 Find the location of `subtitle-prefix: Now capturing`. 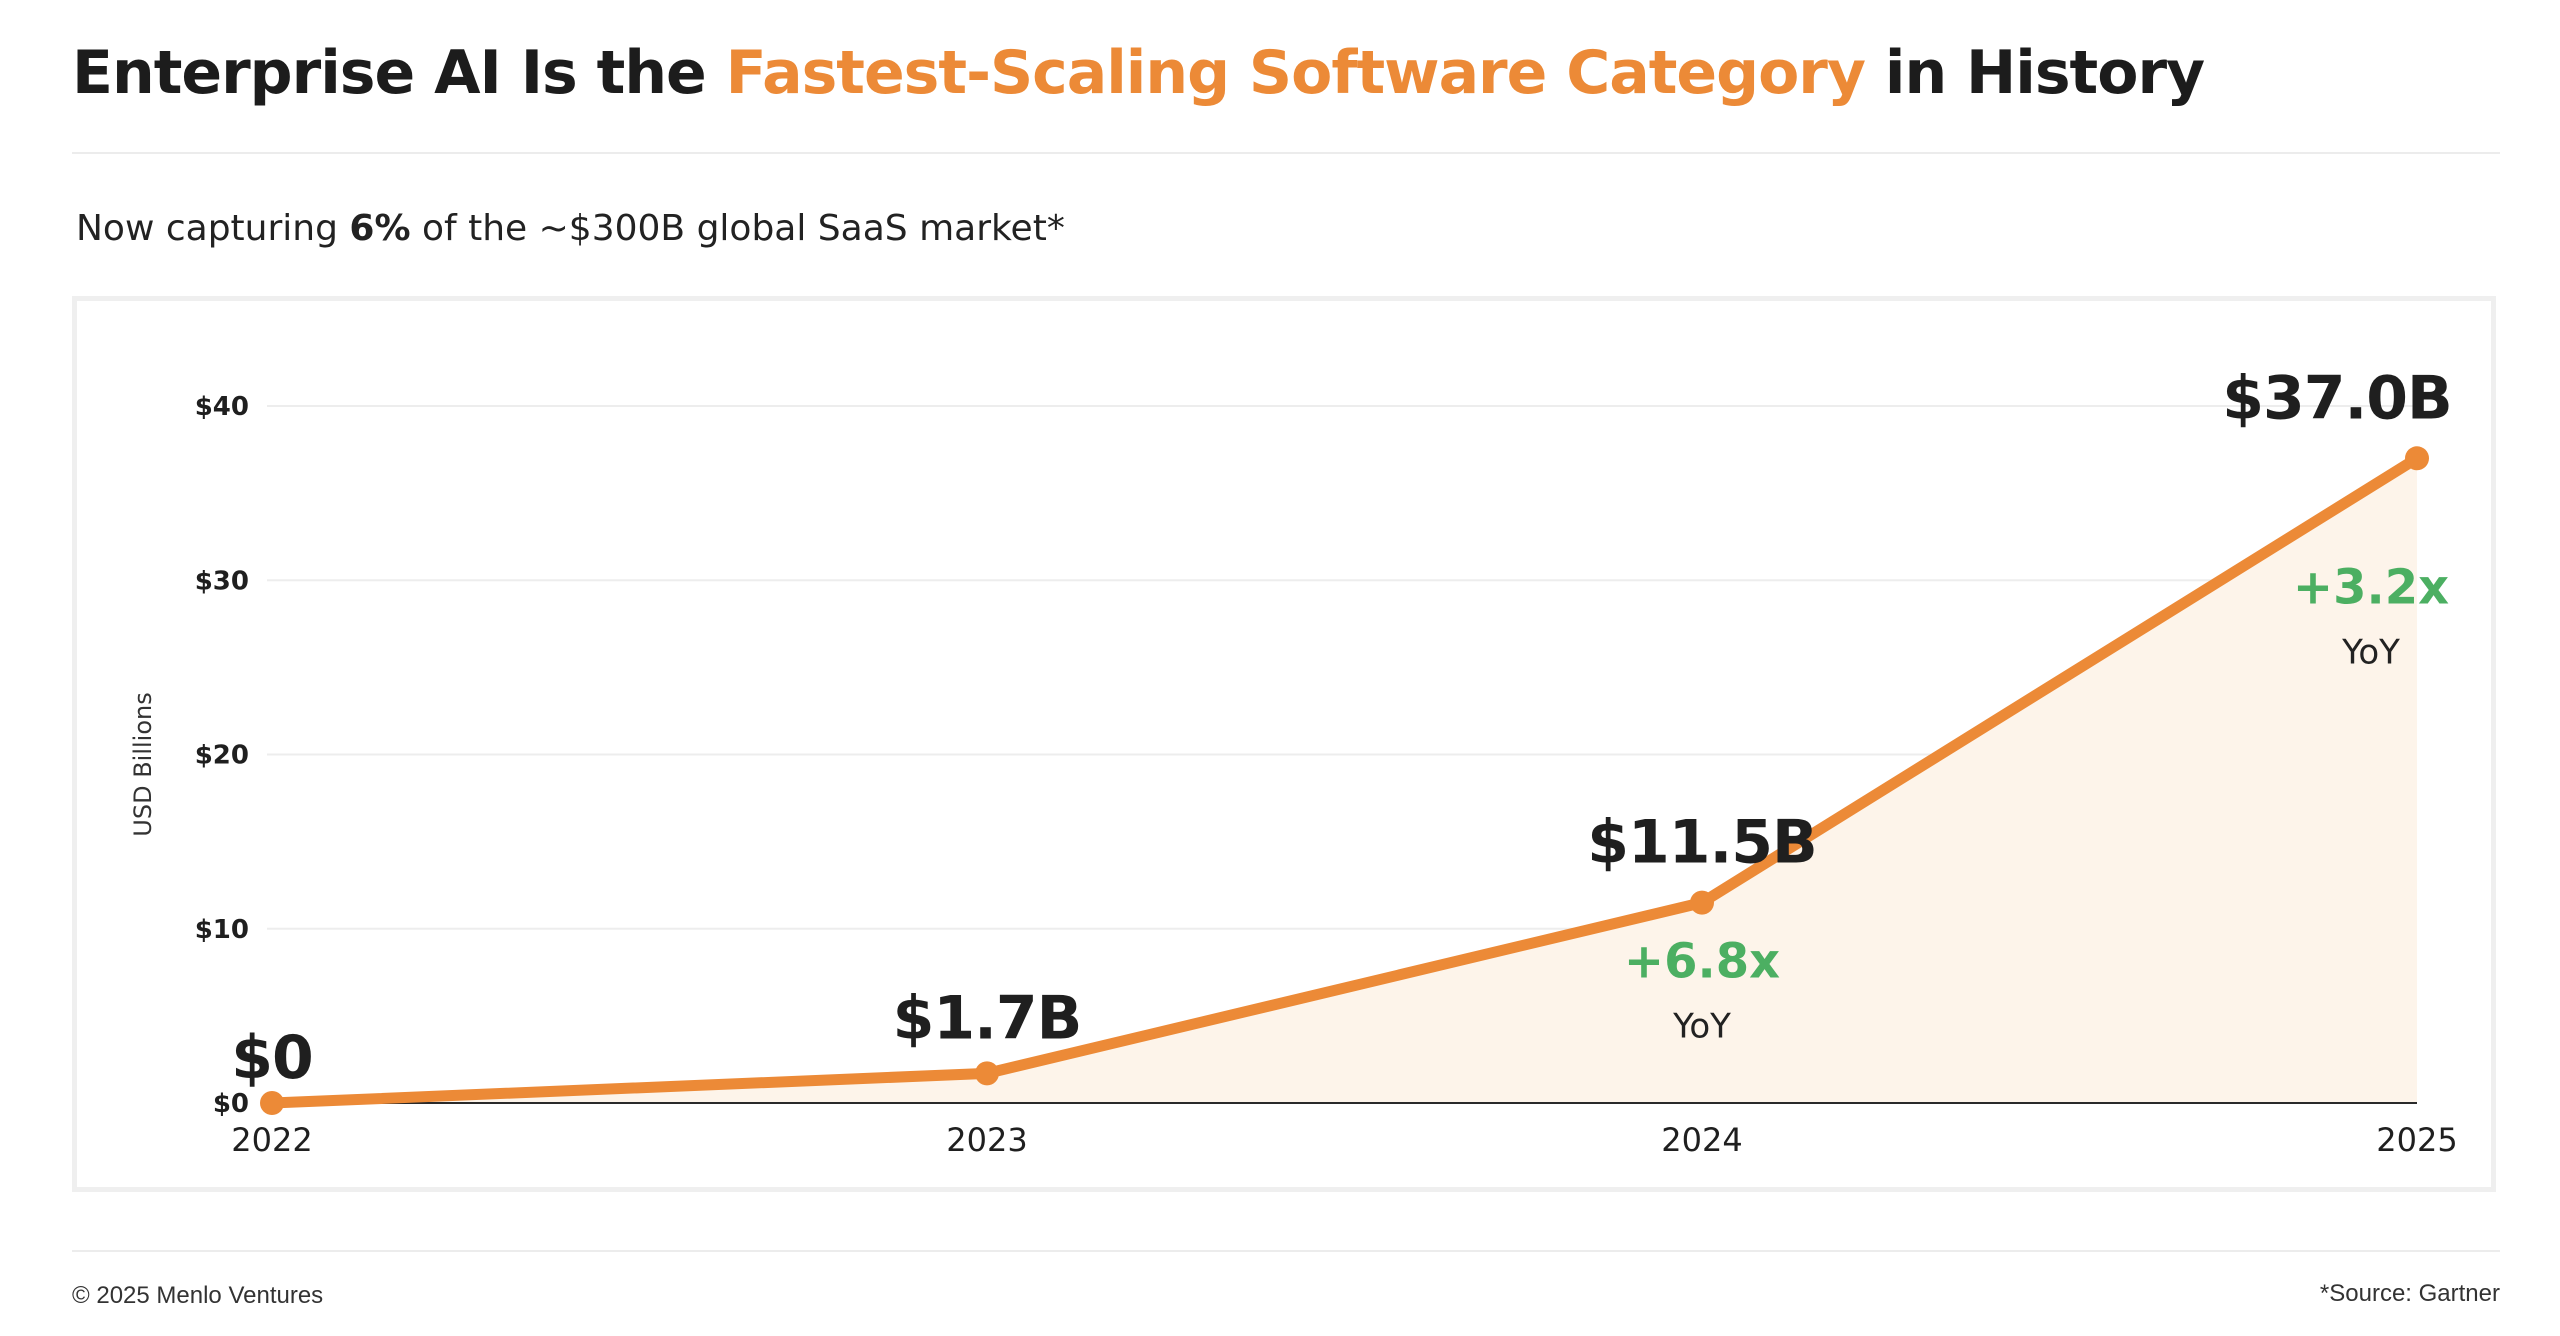

subtitle-prefix: Now capturing is located at coordinates (213, 228).